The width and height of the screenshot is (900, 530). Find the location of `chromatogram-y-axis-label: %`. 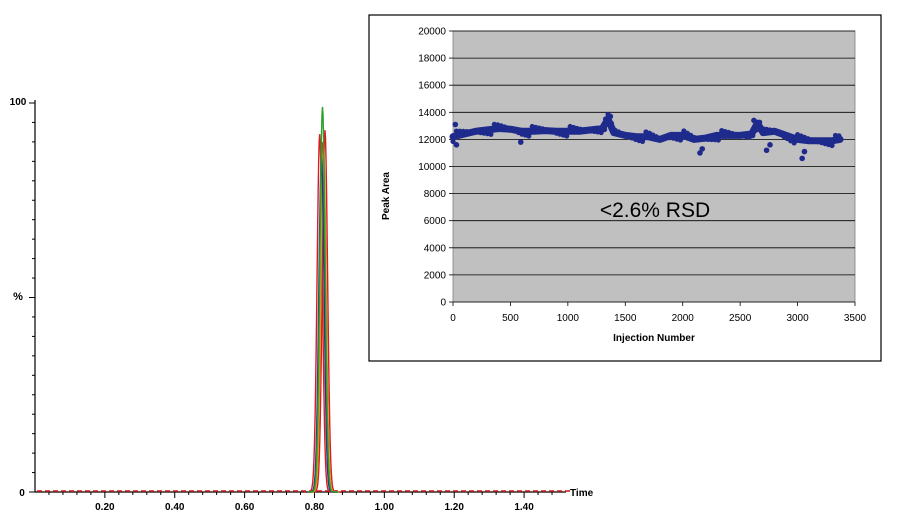

chromatogram-y-axis-label: % is located at coordinates (18, 297).